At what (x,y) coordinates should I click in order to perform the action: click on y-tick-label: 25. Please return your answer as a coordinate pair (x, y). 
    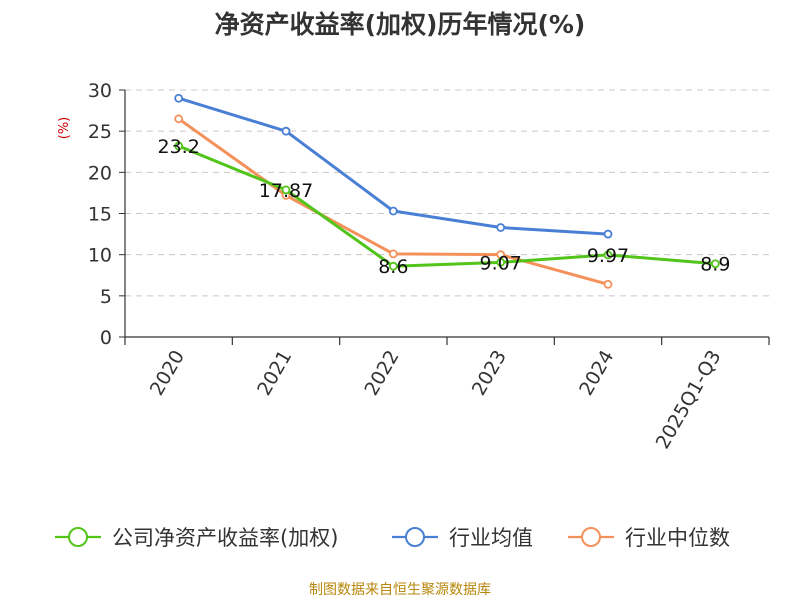
    Looking at the image, I should click on (100, 132).